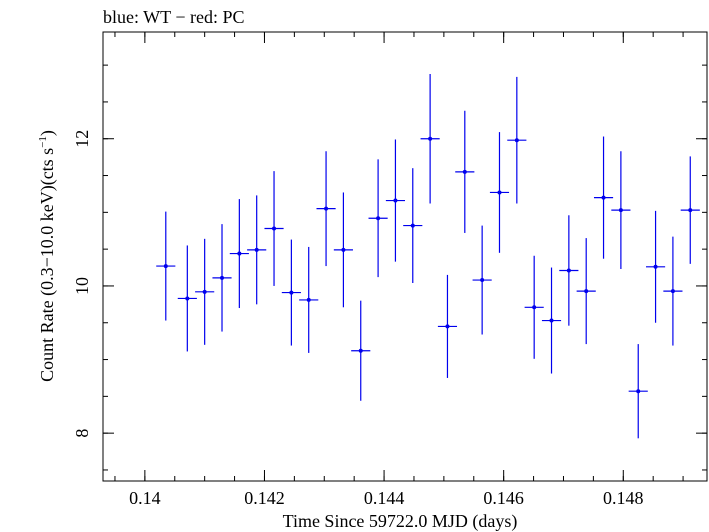 The image size is (709, 532). What do you see at coordinates (400, 521) in the screenshot?
I see `x-axis-label: Time Since 59722.0 MJD (days)` at bounding box center [400, 521].